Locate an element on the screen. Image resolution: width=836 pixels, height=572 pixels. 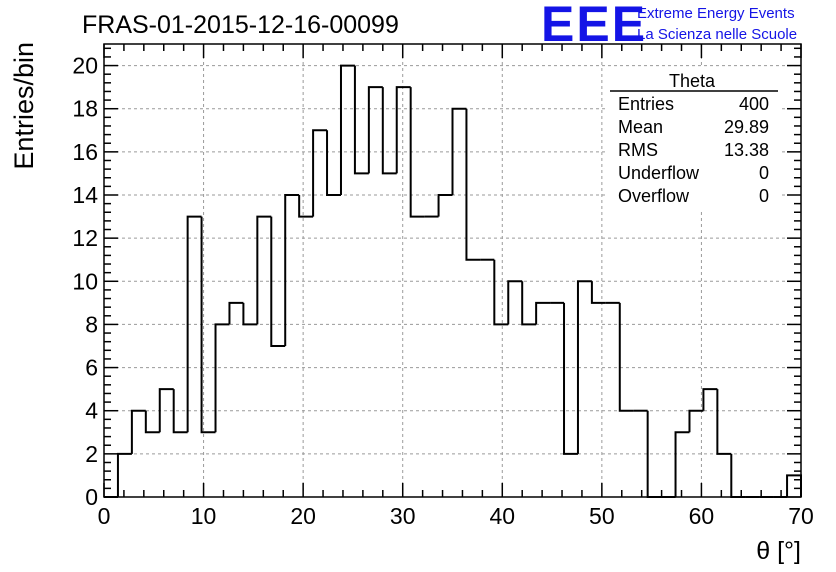
stats-title: Theta is located at coordinates (692, 81).